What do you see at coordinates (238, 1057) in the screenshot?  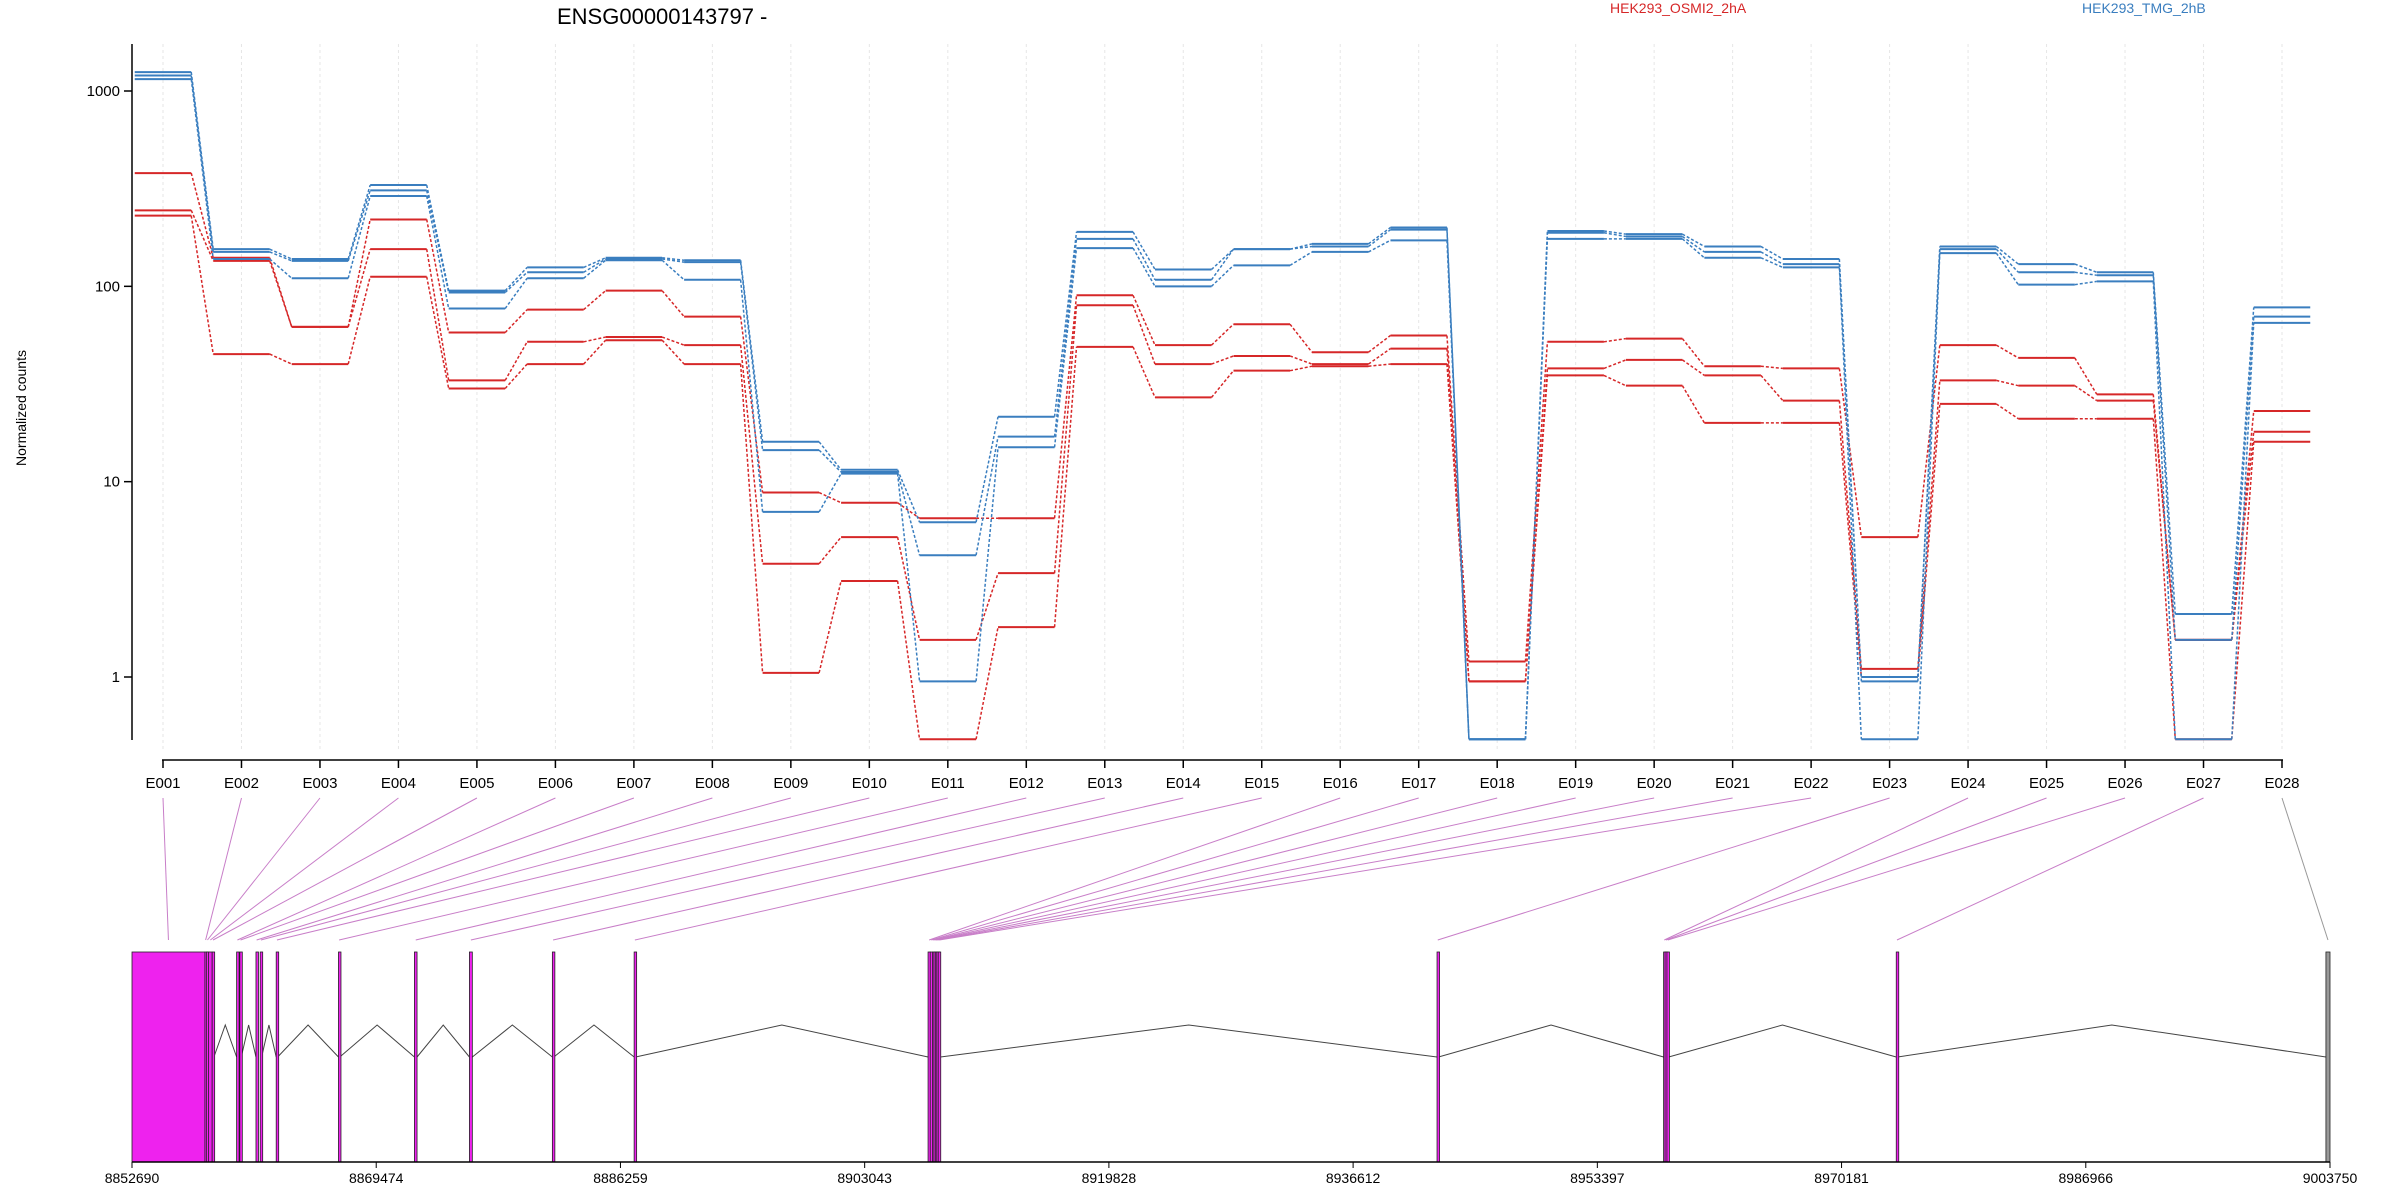 I see `exon-block-E006` at bounding box center [238, 1057].